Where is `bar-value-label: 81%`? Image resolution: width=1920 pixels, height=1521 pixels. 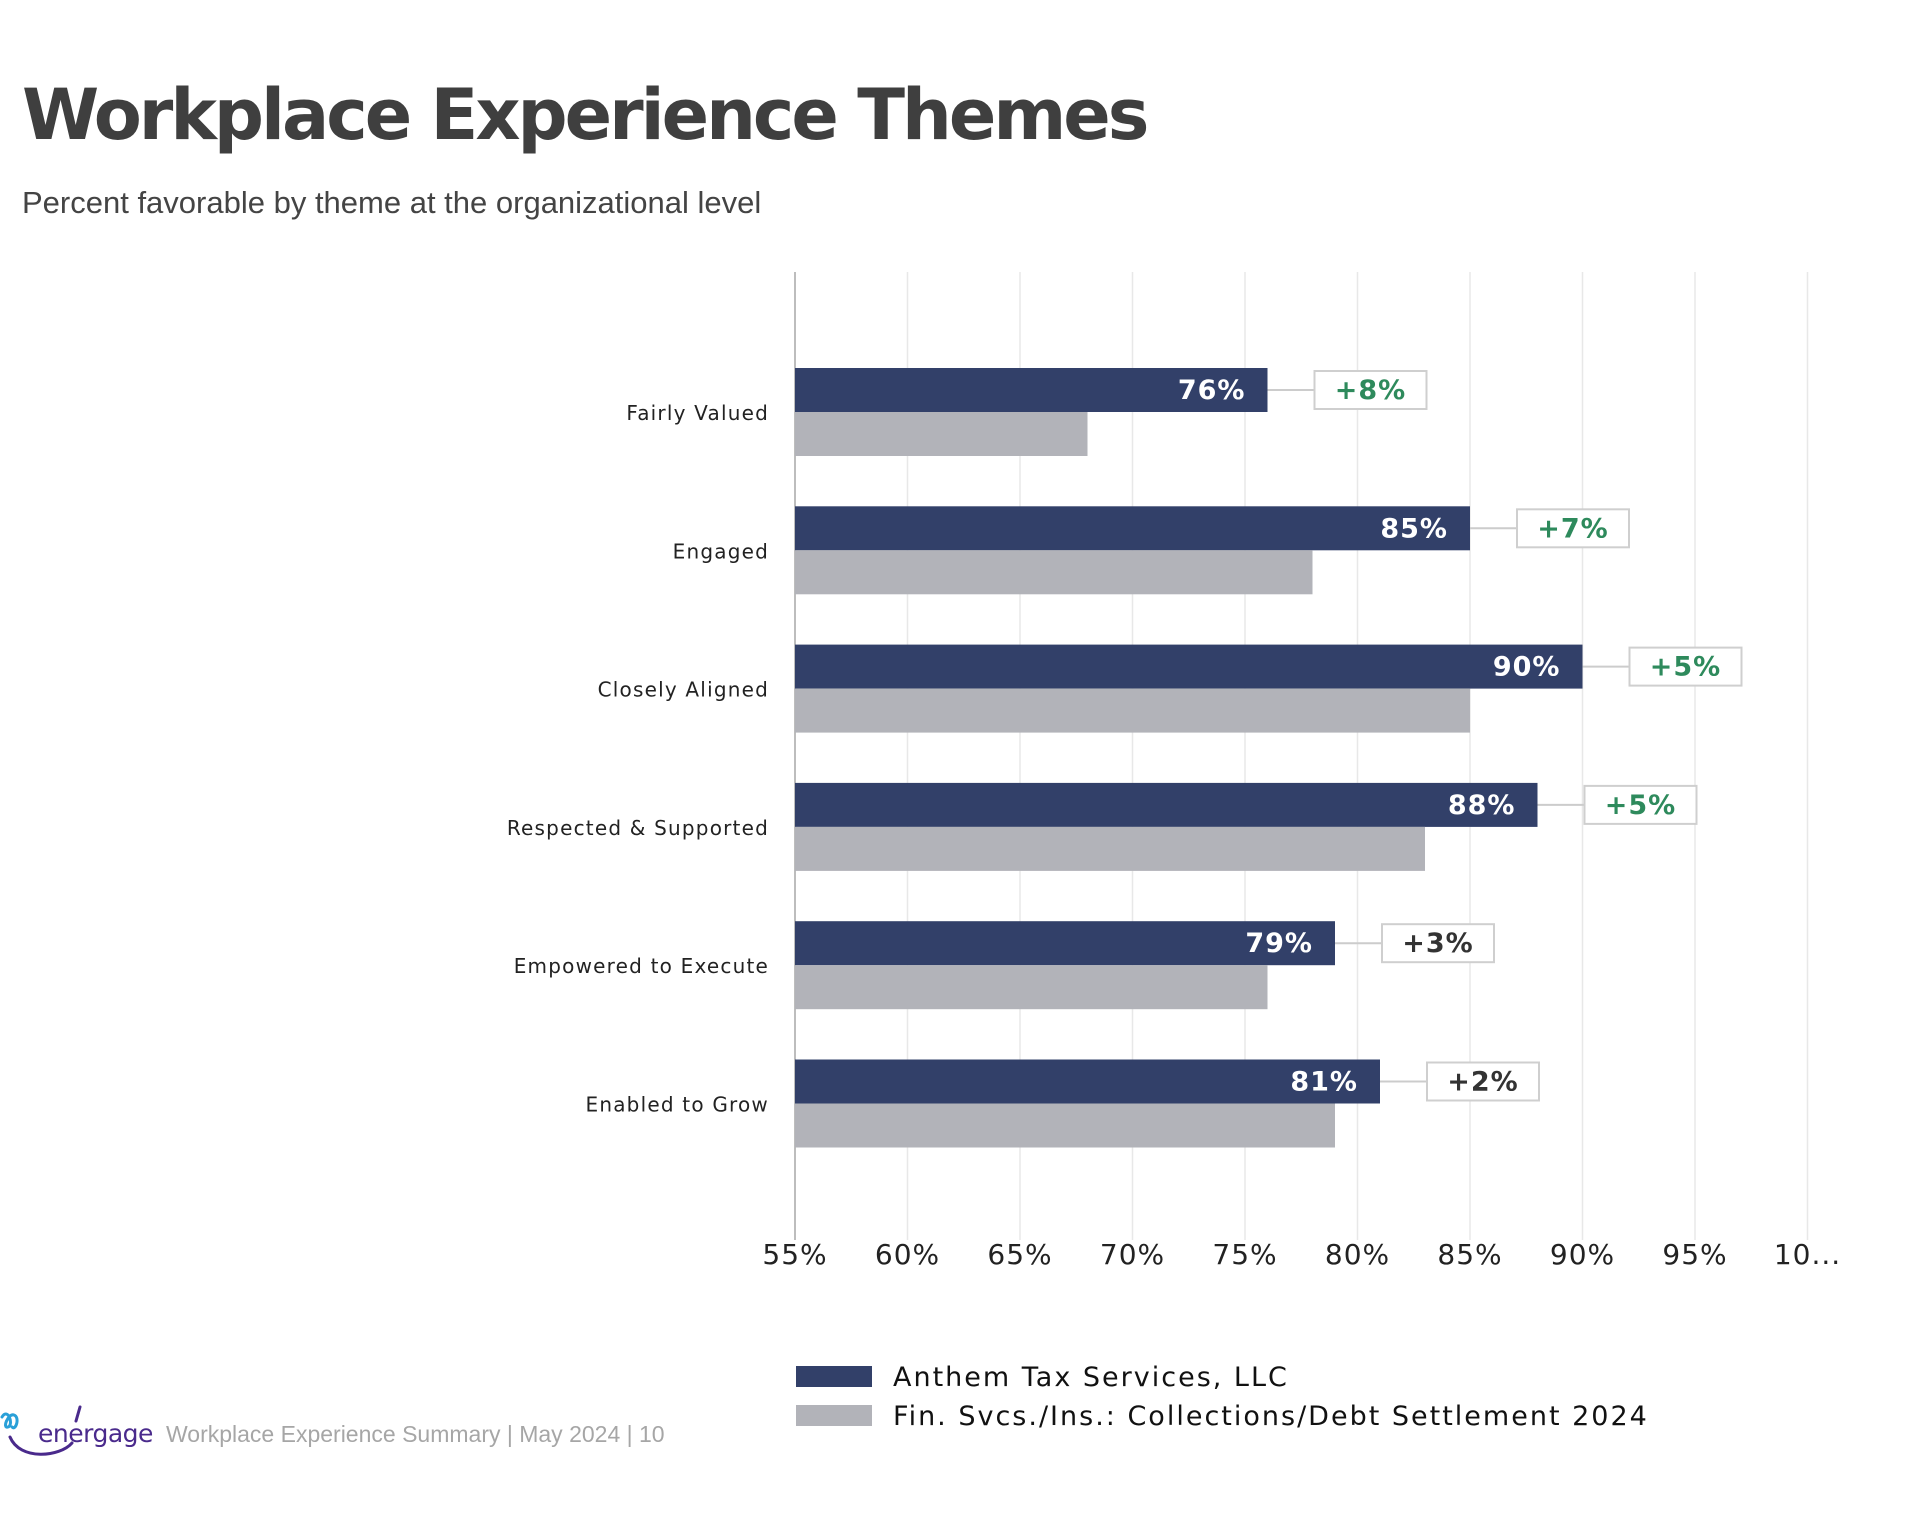
bar-value-label: 81% is located at coordinates (1324, 1082).